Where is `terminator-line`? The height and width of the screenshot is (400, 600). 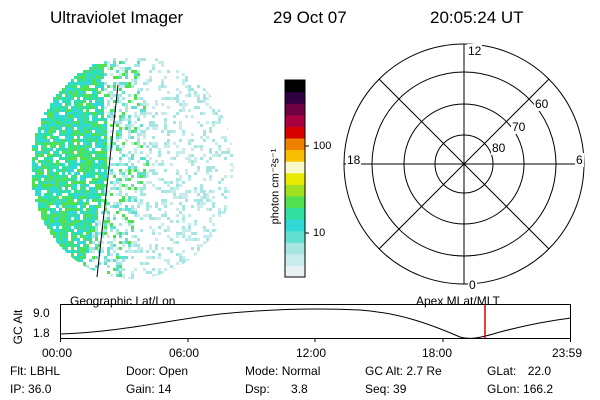
terminator-line is located at coordinates (107, 181).